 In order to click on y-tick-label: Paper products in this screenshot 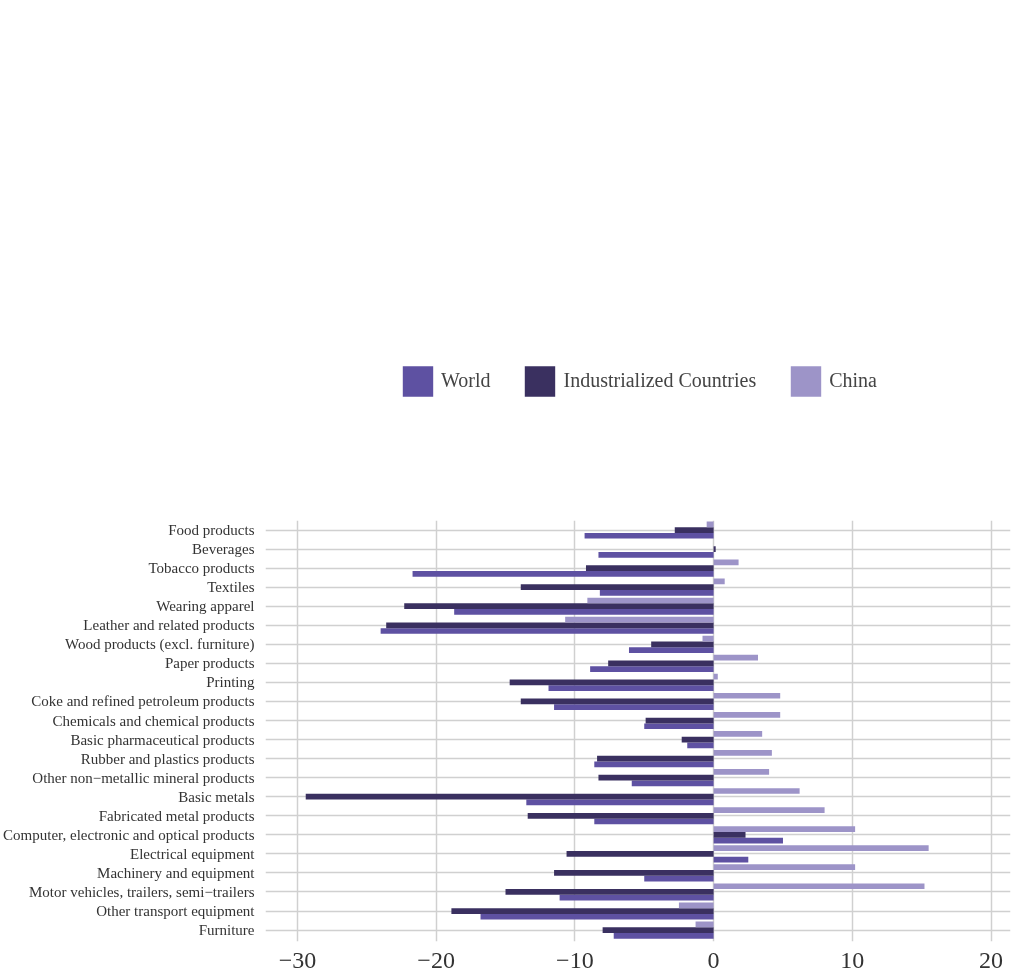, I will do `click(209, 663)`.